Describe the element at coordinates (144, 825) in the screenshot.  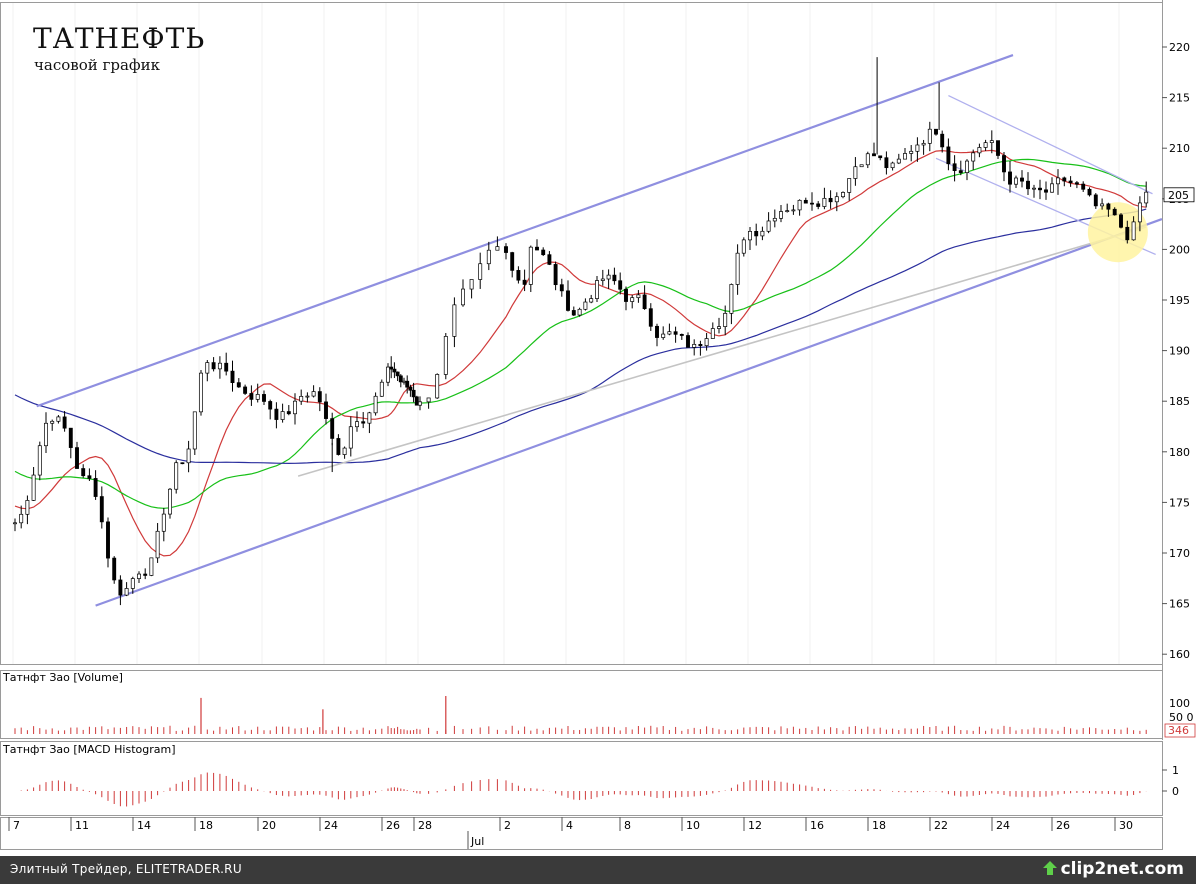
I see `time-tick-label: 14` at that location.